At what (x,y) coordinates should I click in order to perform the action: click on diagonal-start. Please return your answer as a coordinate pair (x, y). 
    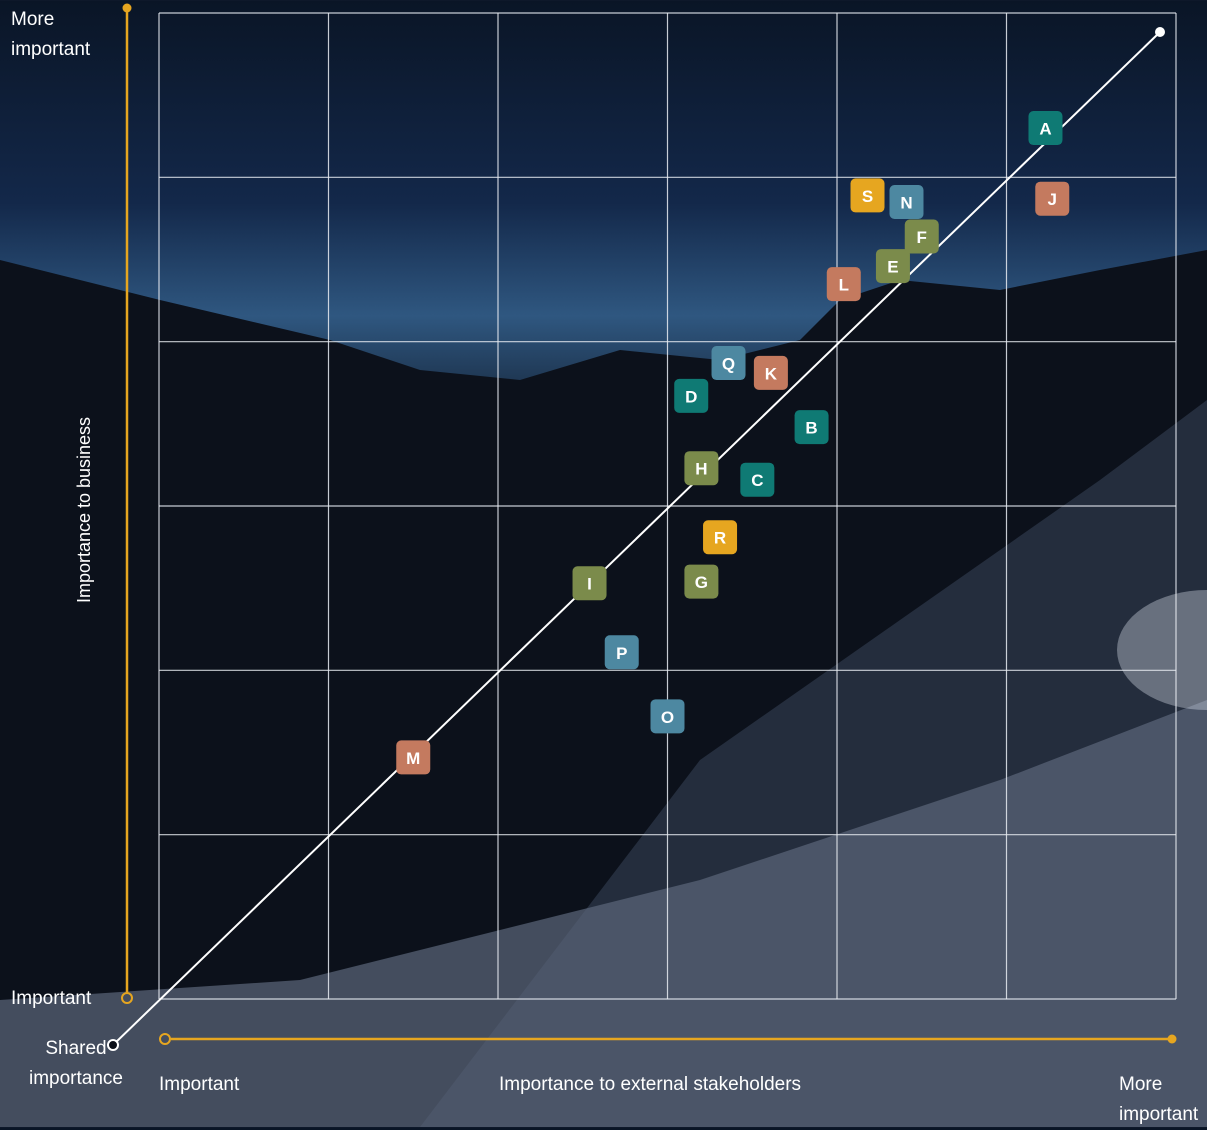
    Looking at the image, I should click on (113, 1045).